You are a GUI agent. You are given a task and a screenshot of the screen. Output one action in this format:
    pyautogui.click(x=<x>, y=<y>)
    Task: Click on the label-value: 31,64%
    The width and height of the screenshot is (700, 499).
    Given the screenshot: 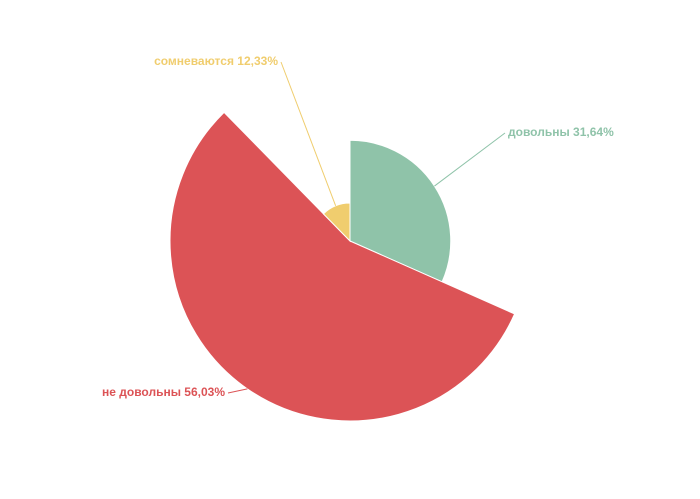 What is the action you would take?
    pyautogui.click(x=593, y=132)
    